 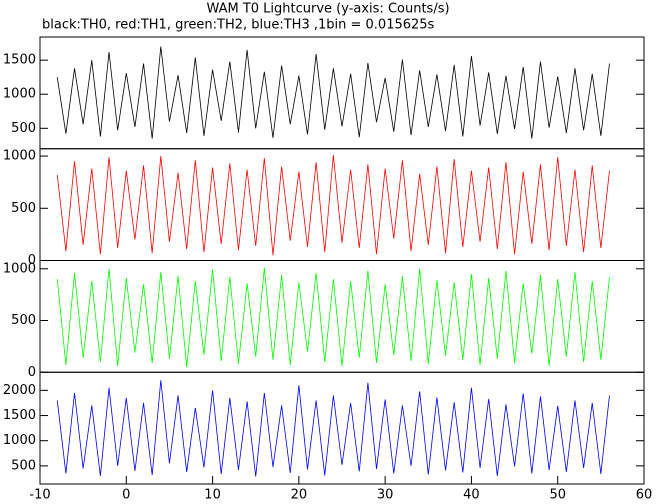 What do you see at coordinates (212, 495) in the screenshot?
I see `x-tick-label: 10` at bounding box center [212, 495].